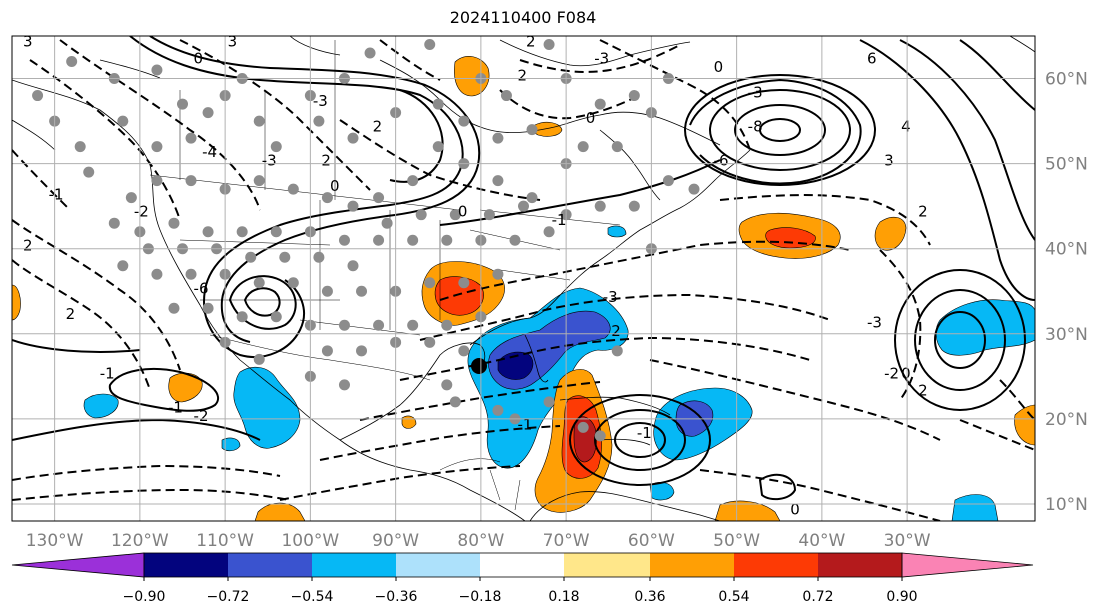  Describe the element at coordinates (1066, 420) in the screenshot. I see `latitude-tick-label: 20°N` at that location.